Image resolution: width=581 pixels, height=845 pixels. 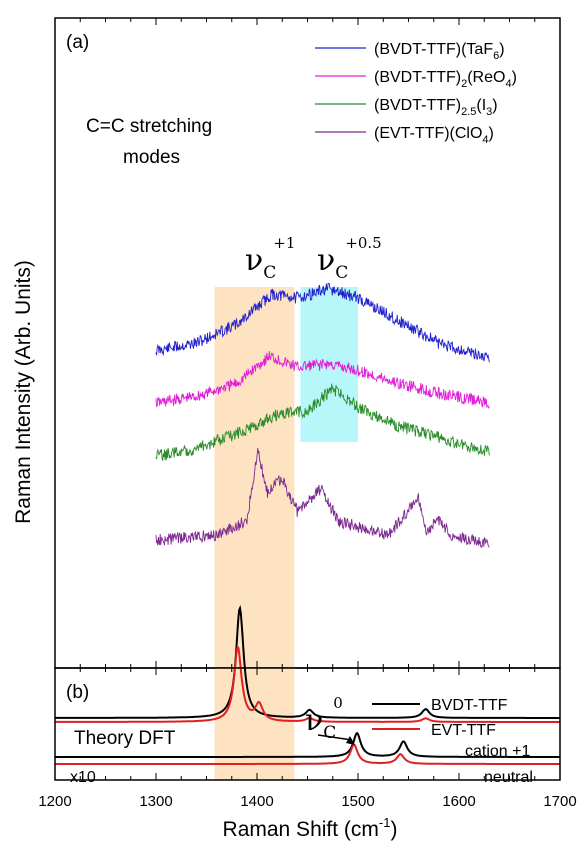 I want to click on panel-b-band, so click(x=254, y=724).